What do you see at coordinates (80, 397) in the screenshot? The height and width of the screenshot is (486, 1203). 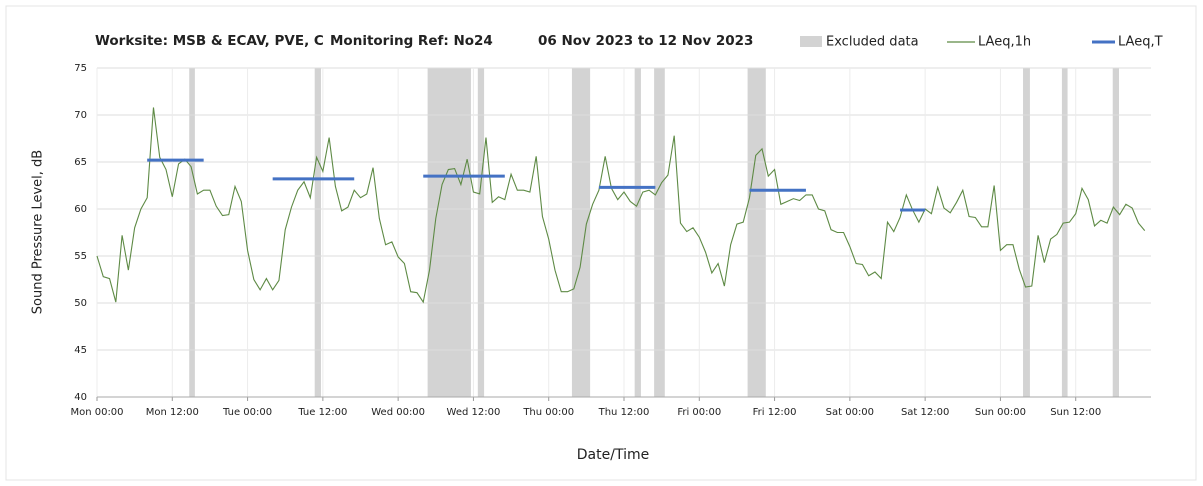 I see `y-tick-label: 40` at bounding box center [80, 397].